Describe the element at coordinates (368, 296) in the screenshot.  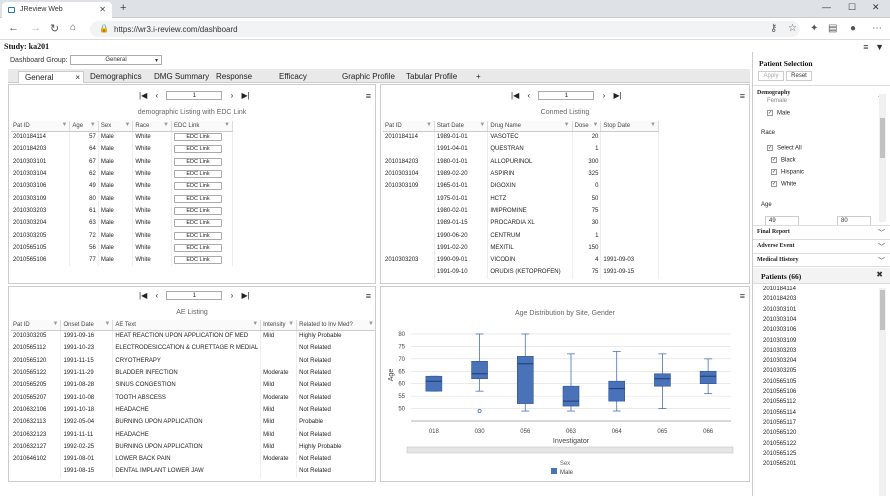
I see `panel-menu-icon: ≡` at that location.